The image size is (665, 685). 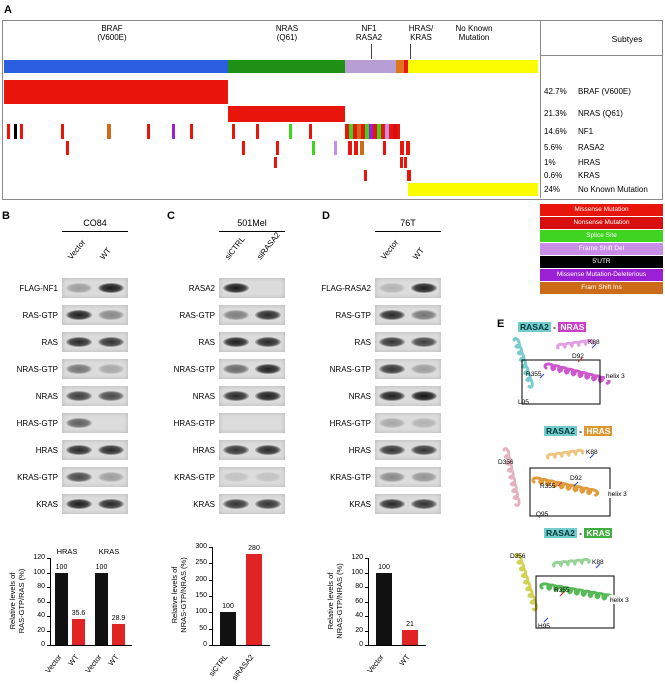 I want to click on chart-tick-label: 120, so click(x=39, y=557).